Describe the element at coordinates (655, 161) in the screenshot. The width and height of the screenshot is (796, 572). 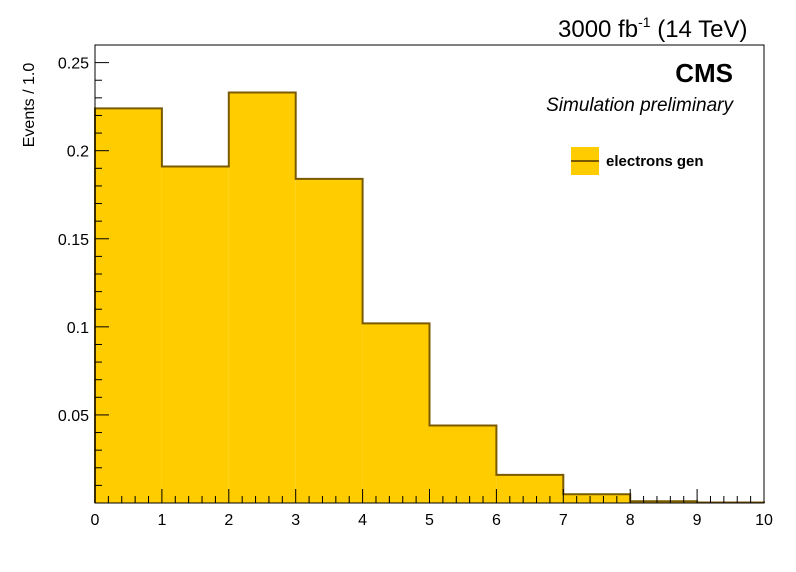
I see `legend-label: electrons gen` at that location.